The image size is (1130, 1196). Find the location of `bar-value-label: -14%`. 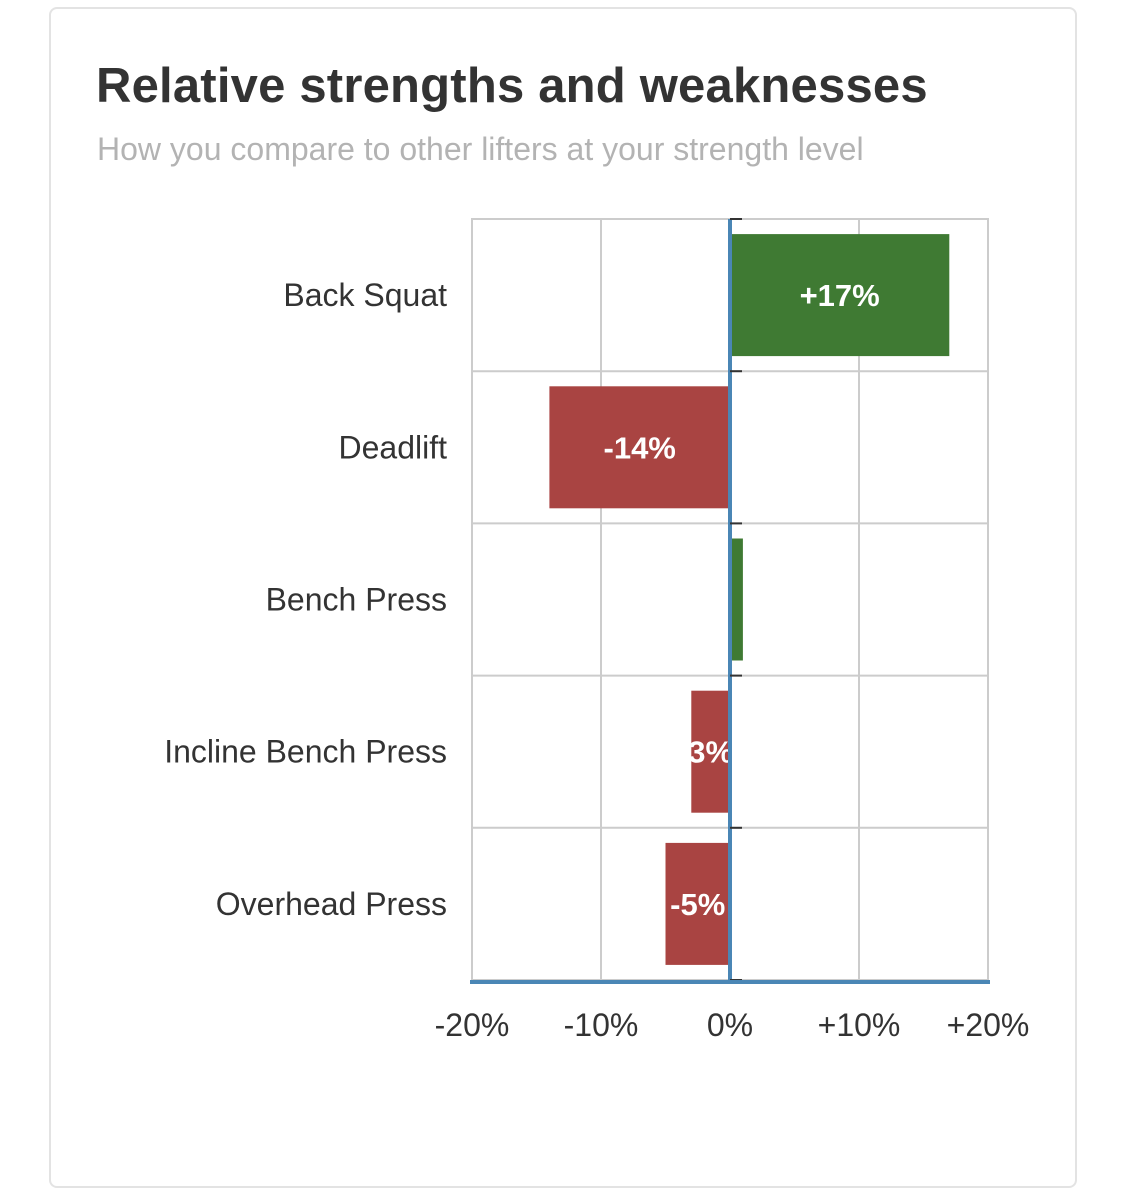

bar-value-label: -14% is located at coordinates (640, 447).